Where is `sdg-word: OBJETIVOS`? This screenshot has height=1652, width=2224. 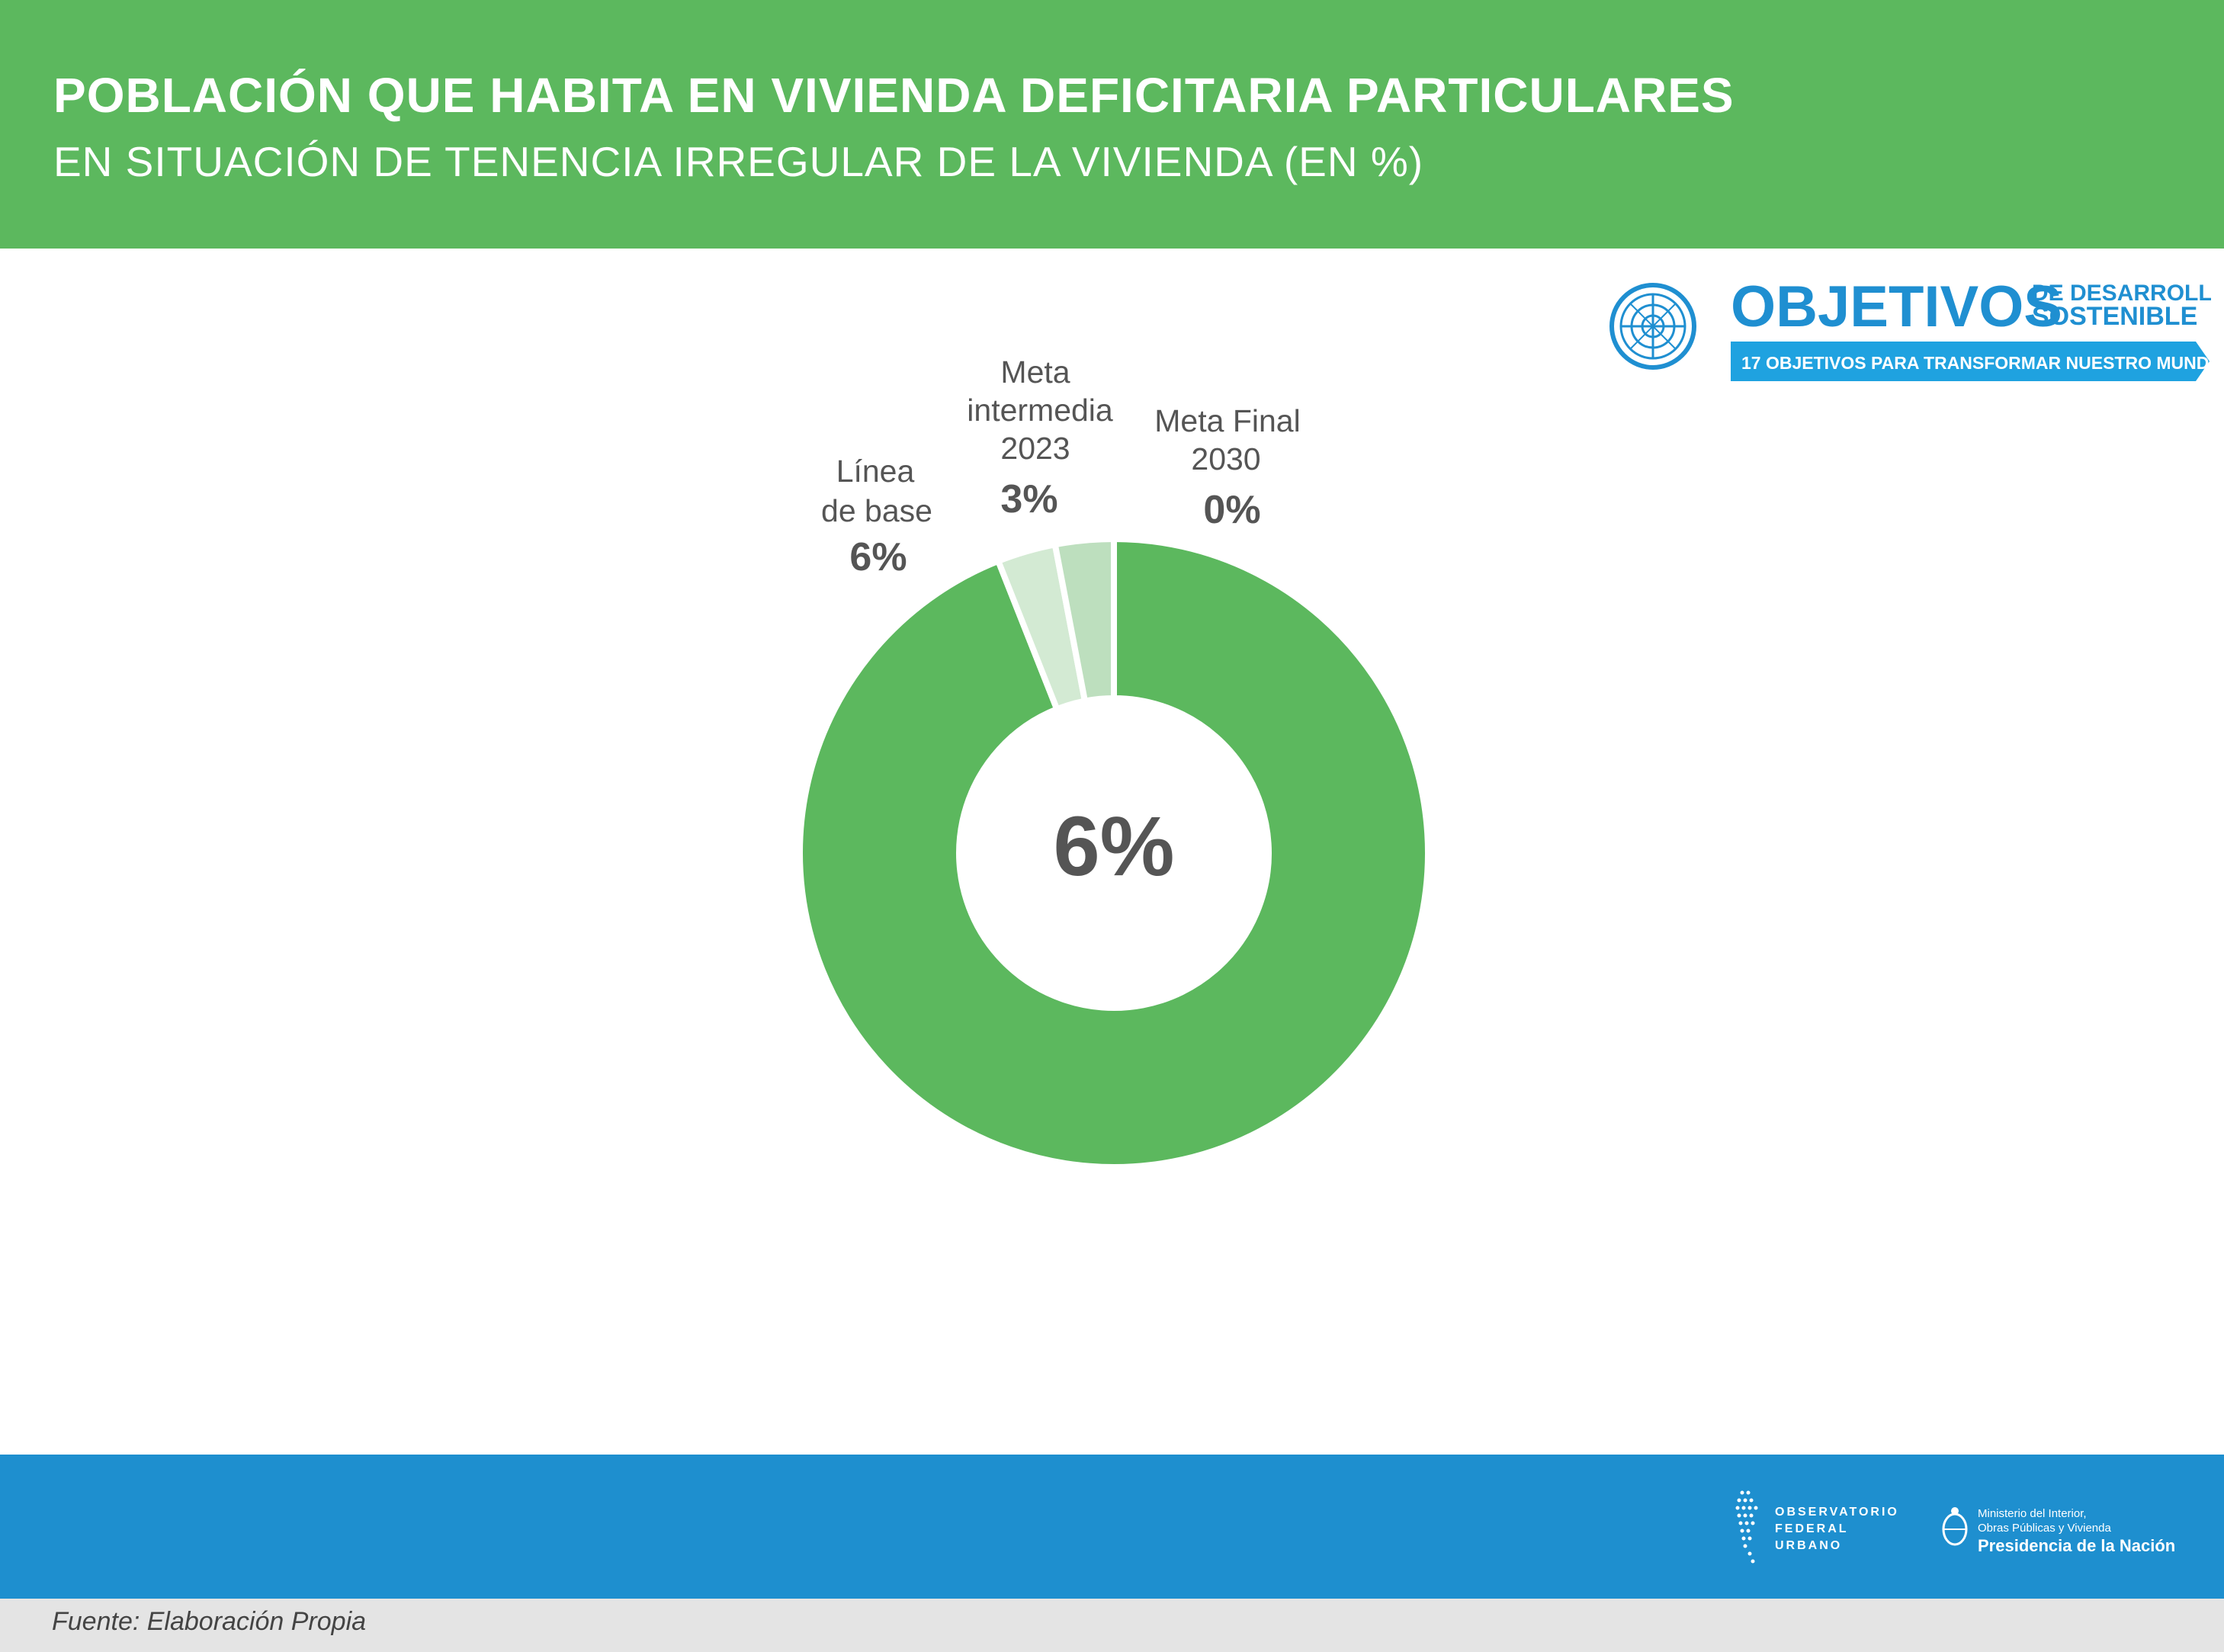
sdg-word: OBJETIVOS is located at coordinates (1896, 306).